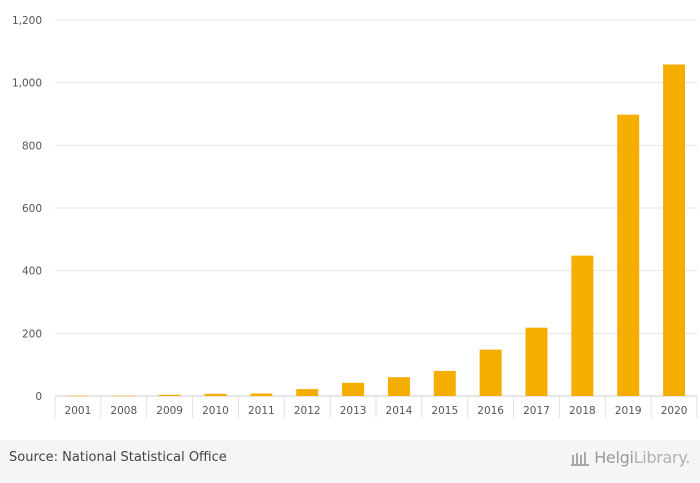  I want to click on bar-2008, so click(123, 396).